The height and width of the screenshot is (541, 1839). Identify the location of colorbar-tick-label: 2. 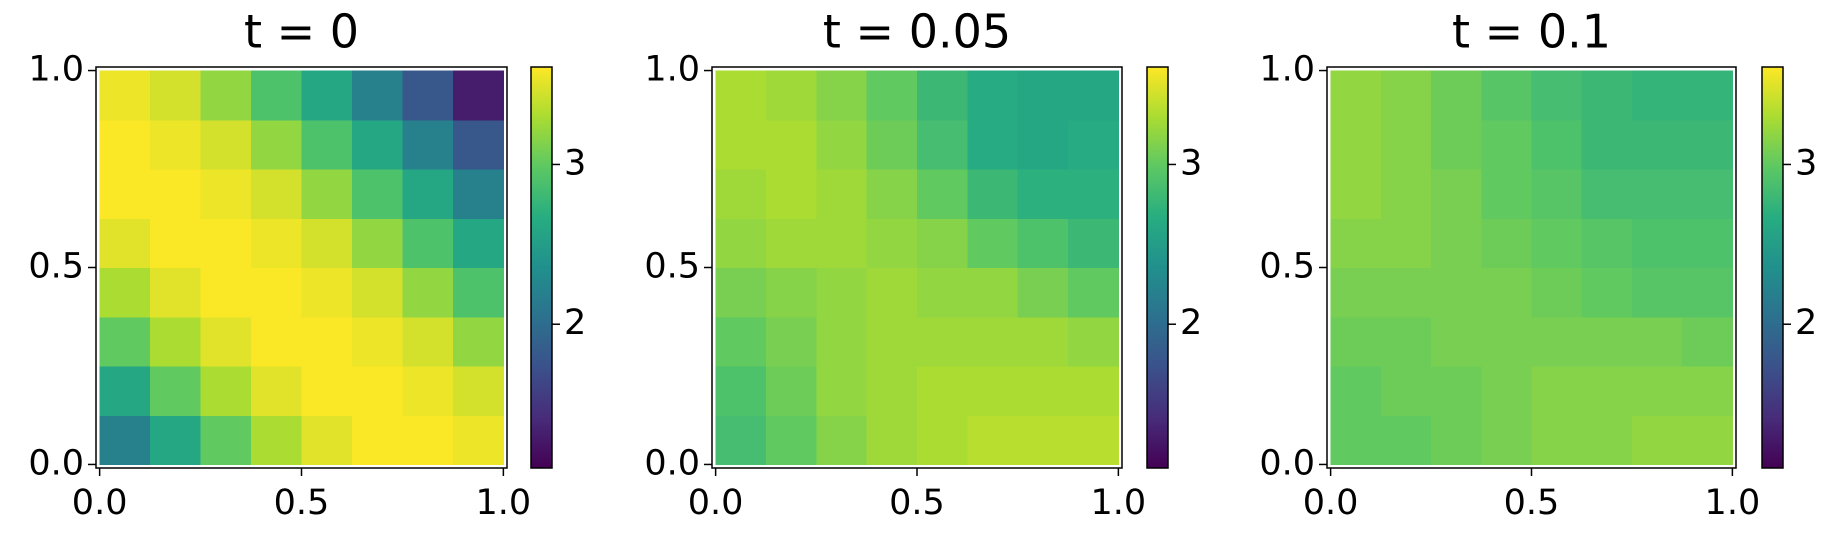
(1806, 323).